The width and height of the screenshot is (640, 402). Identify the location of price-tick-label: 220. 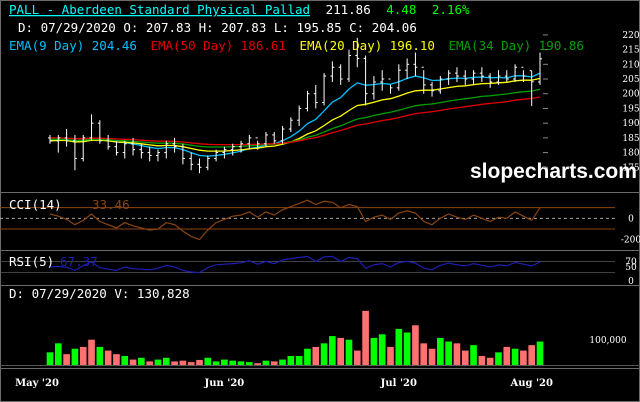
(630, 36).